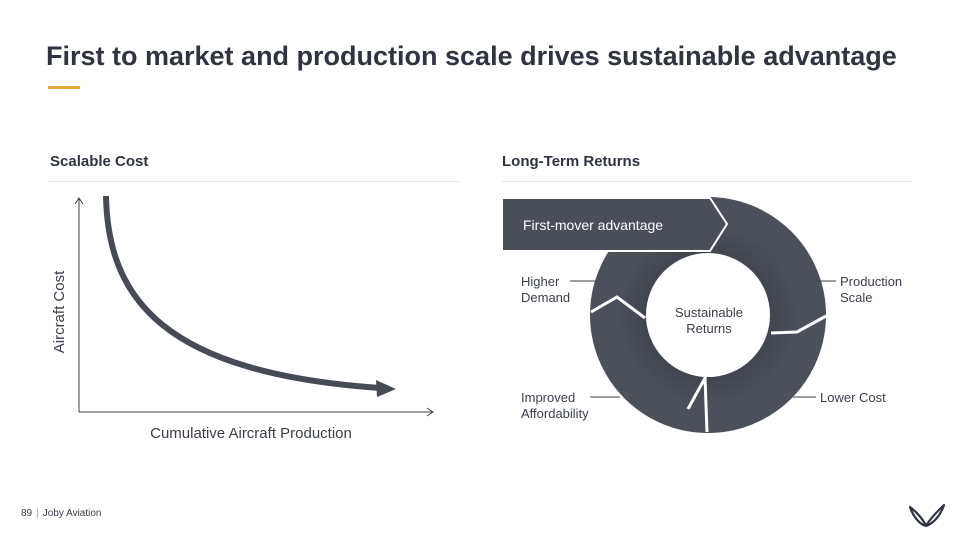 This screenshot has height=540, width=960. Describe the element at coordinates (430, 412) in the screenshot. I see `x-axis-arrowhead` at that location.